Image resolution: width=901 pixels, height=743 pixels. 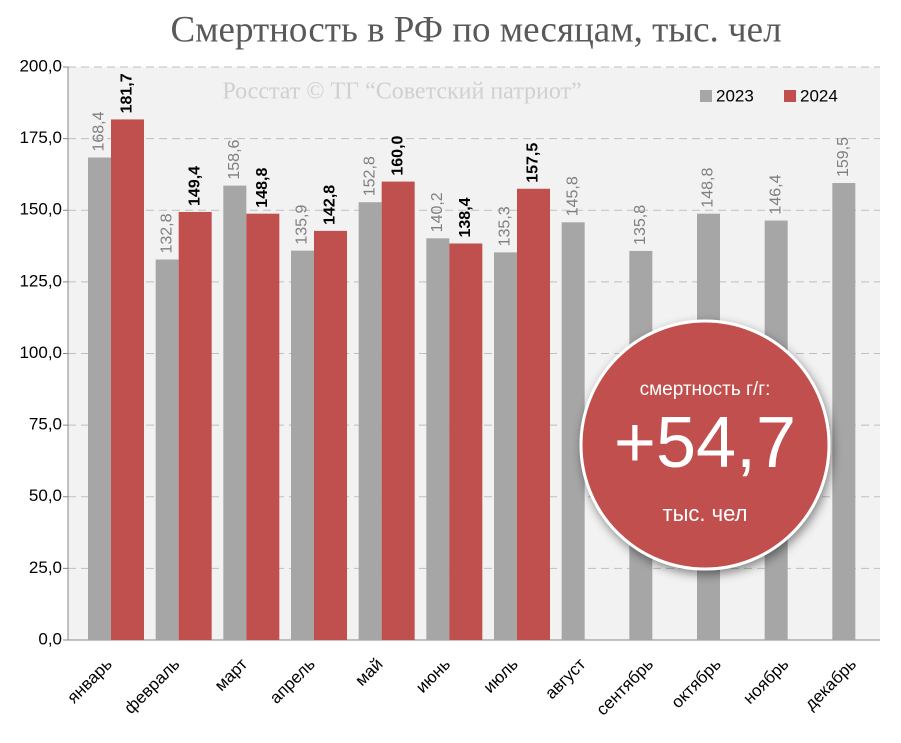 I want to click on x-tick-label: март, so click(x=231, y=674).